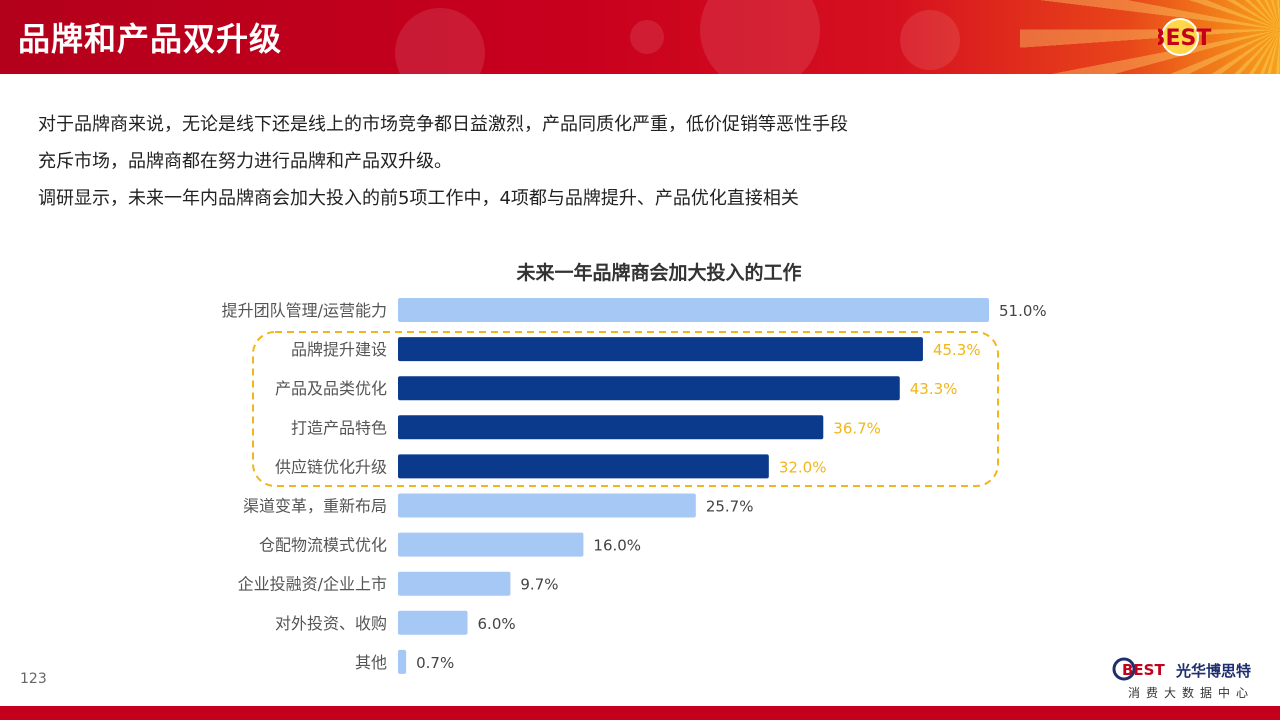  Describe the element at coordinates (640, 713) in the screenshot. I see `footer-bar` at that location.